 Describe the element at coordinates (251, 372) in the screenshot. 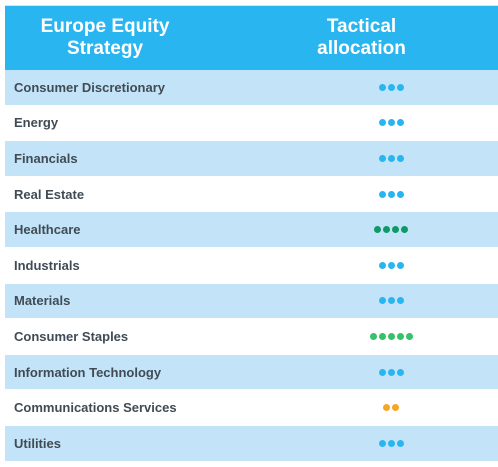

I see `table-row: Information Technology` at that location.